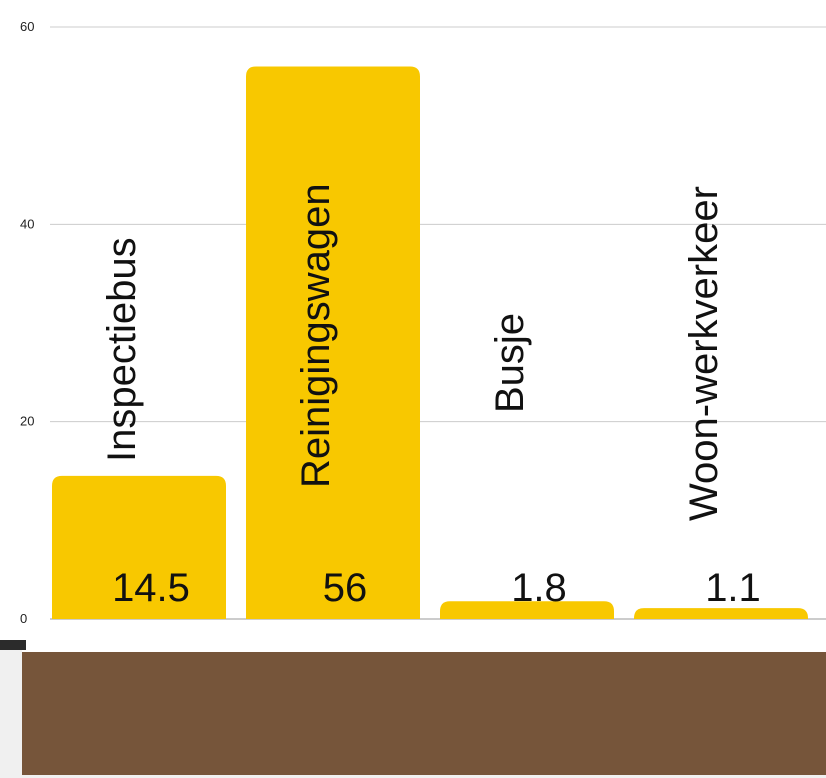 Image resolution: width=826 pixels, height=778 pixels. Describe the element at coordinates (151, 588) in the screenshot. I see `value-label: 14.5` at that location.